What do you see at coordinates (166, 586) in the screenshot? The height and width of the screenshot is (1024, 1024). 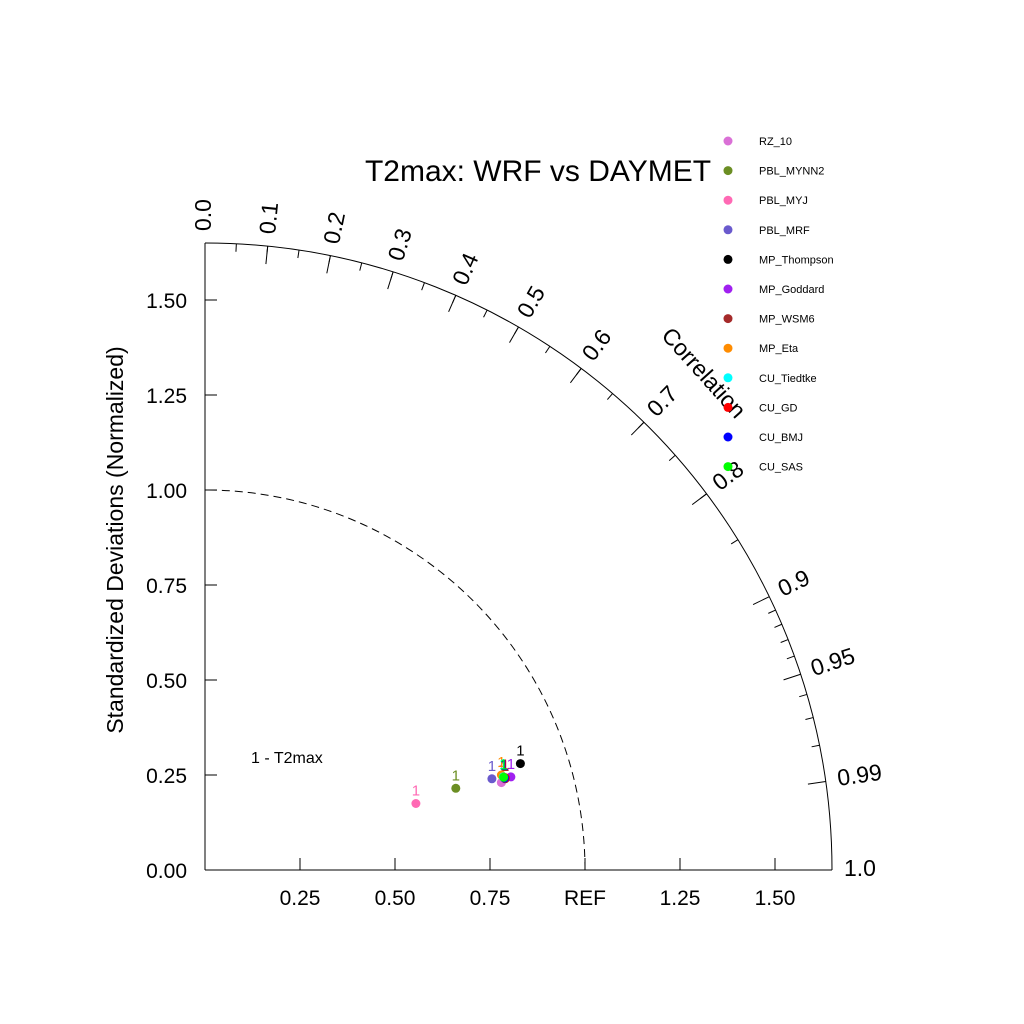 I see `y-tick-label: 0.75` at bounding box center [166, 586].